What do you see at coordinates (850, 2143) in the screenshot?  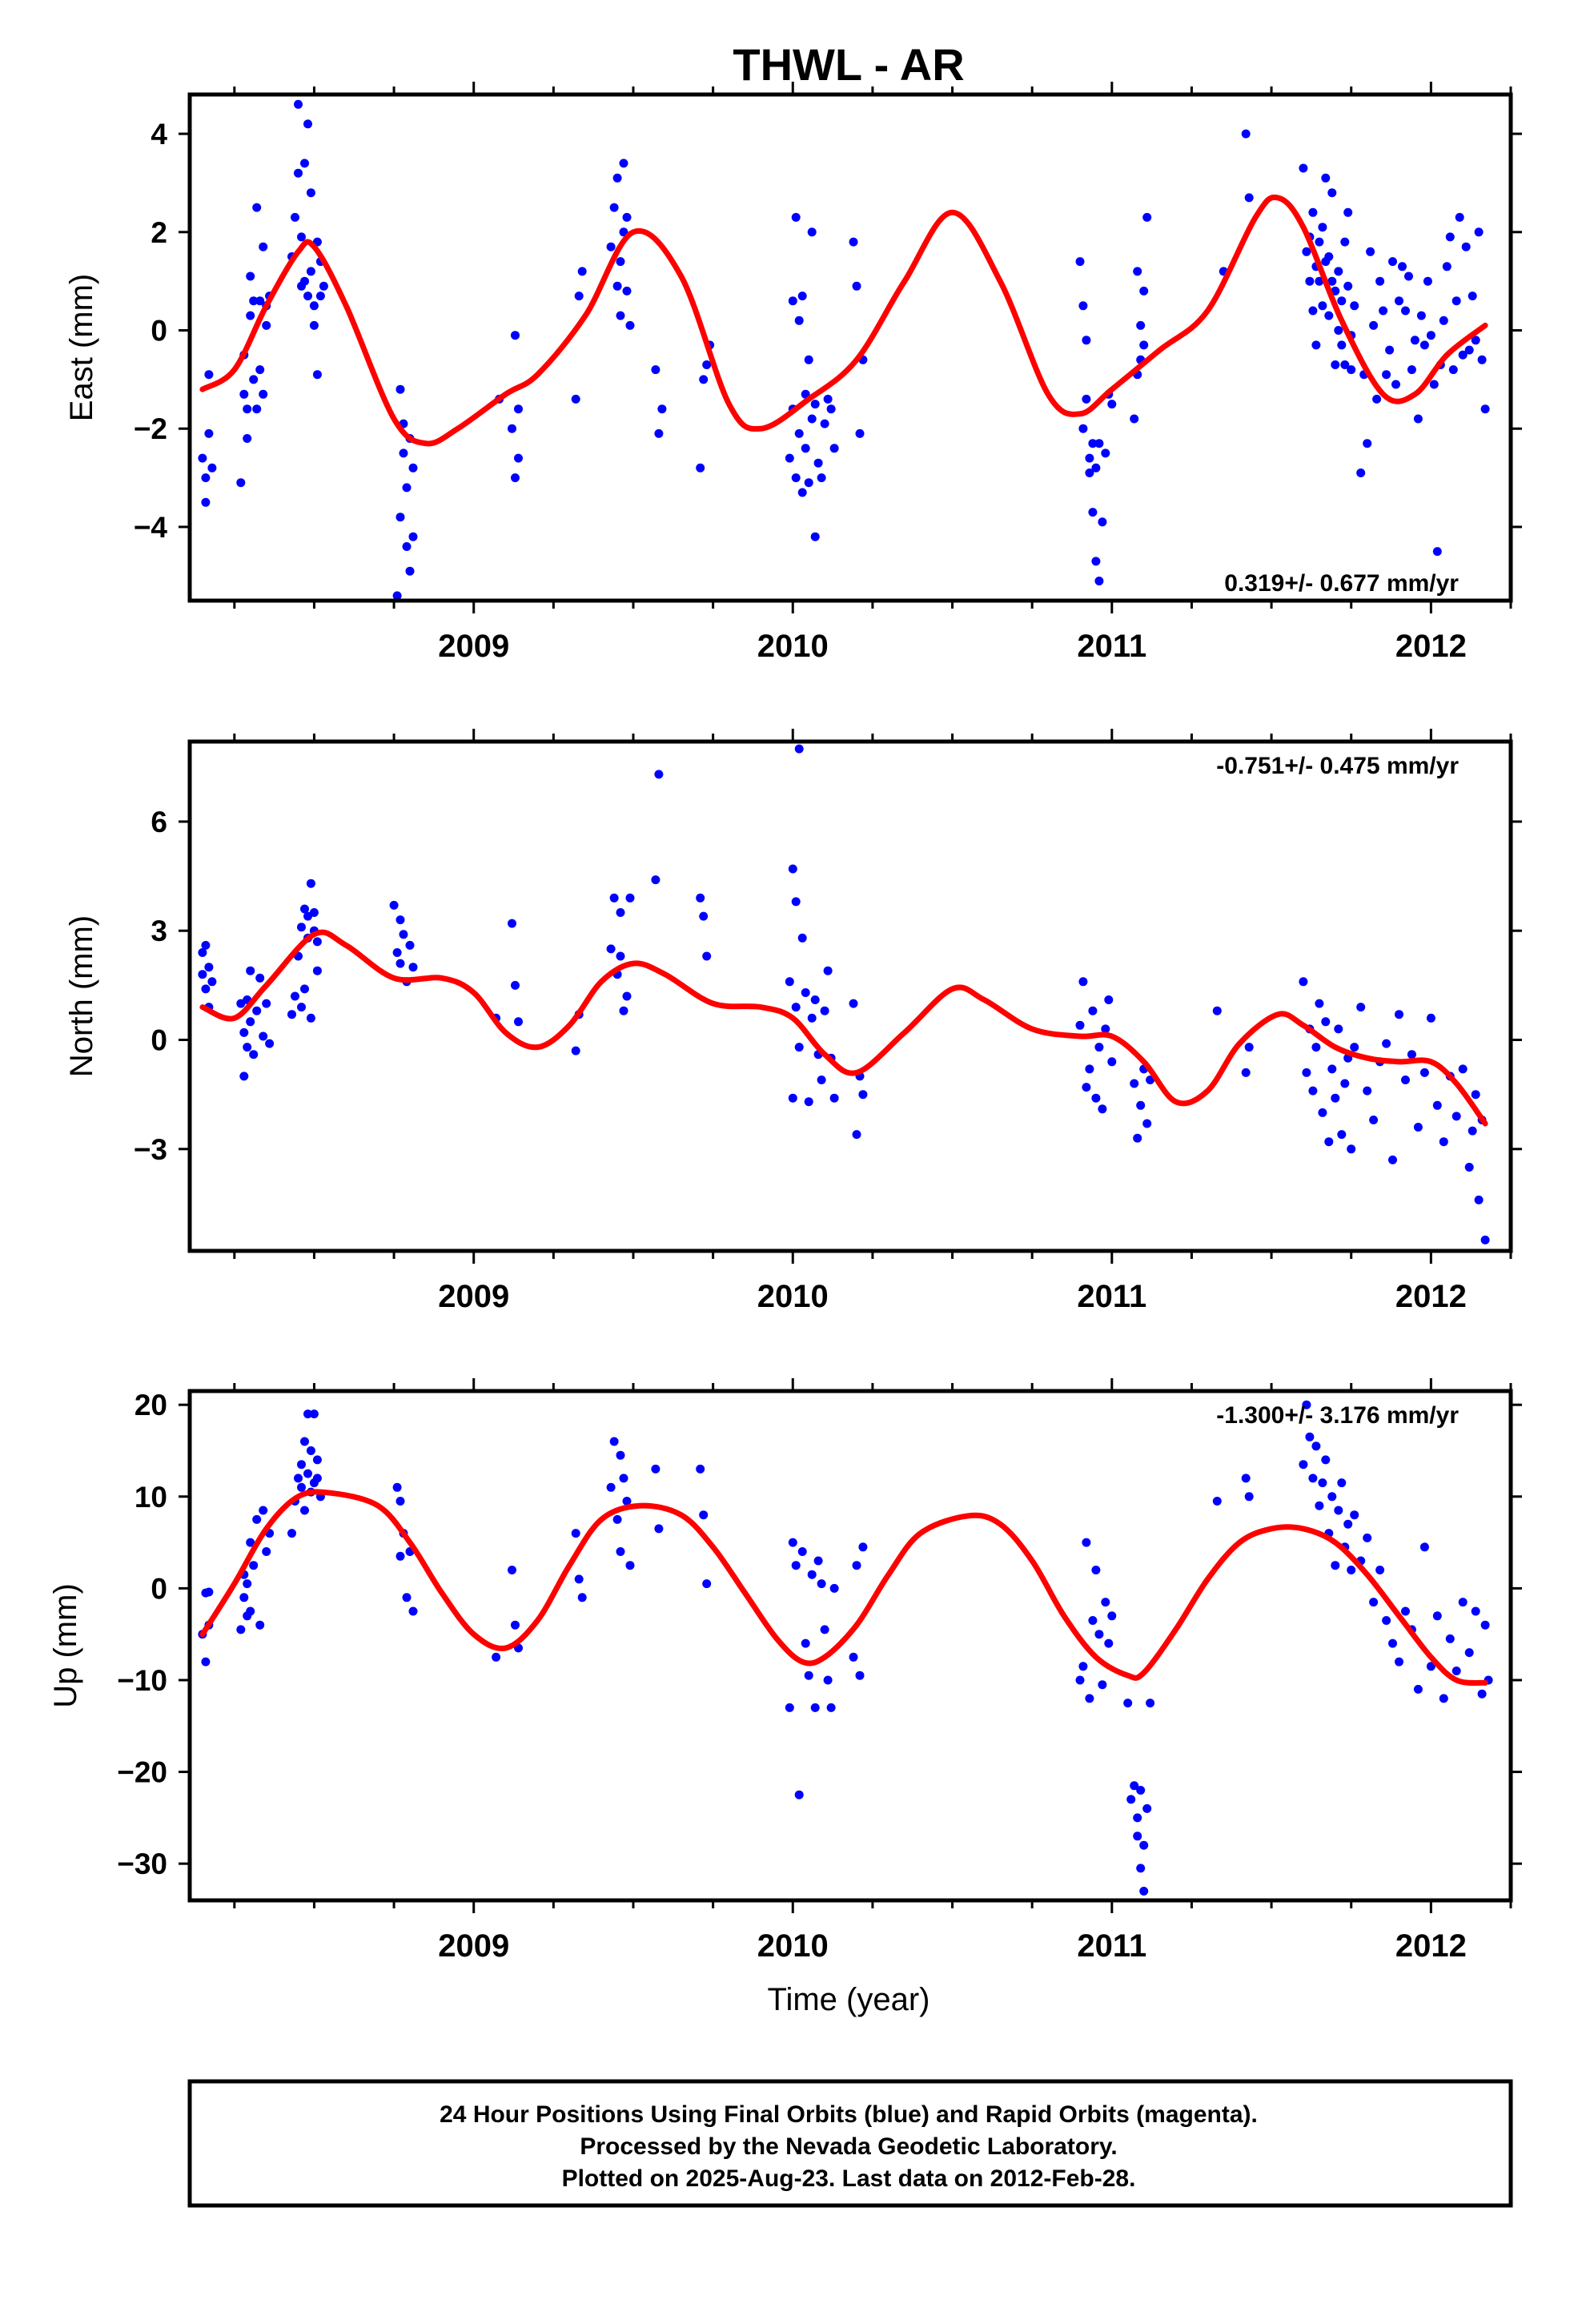 I see `footer-frame` at bounding box center [850, 2143].